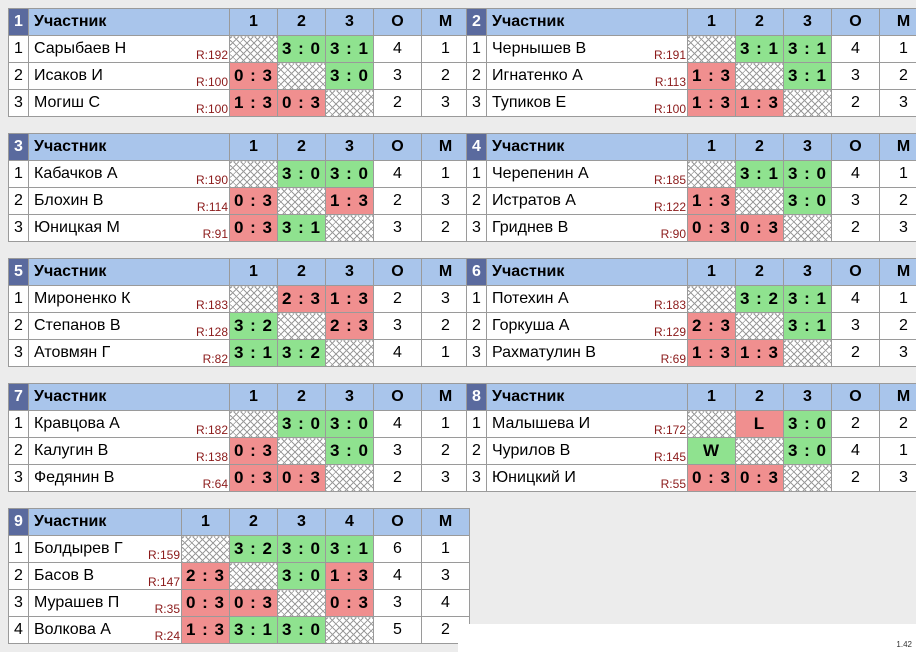 This screenshot has height=652, width=916. Describe the element at coordinates (64, 575) in the screenshot. I see `participant-name: Басов В` at that location.